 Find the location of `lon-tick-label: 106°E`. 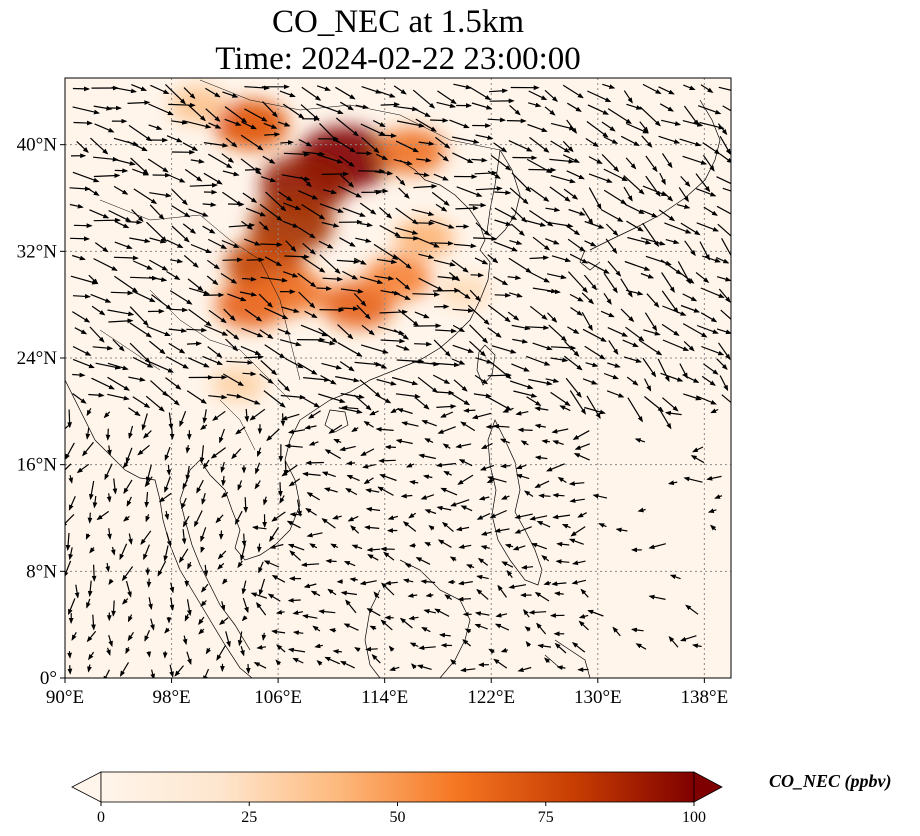

lon-tick-label: 106°E is located at coordinates (278, 697).